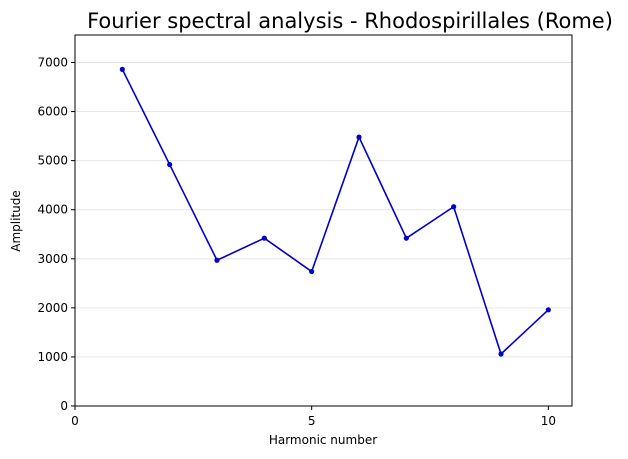 This screenshot has width=628, height=459. What do you see at coordinates (312, 421) in the screenshot?
I see `x-tick-label: 5` at bounding box center [312, 421].